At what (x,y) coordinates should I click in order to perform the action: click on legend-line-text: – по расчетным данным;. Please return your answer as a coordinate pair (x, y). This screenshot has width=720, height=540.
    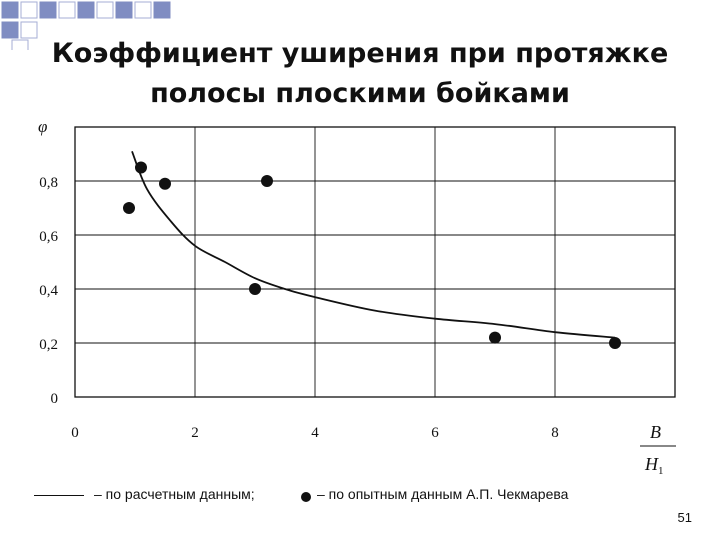
    Looking at the image, I should click on (174, 494).